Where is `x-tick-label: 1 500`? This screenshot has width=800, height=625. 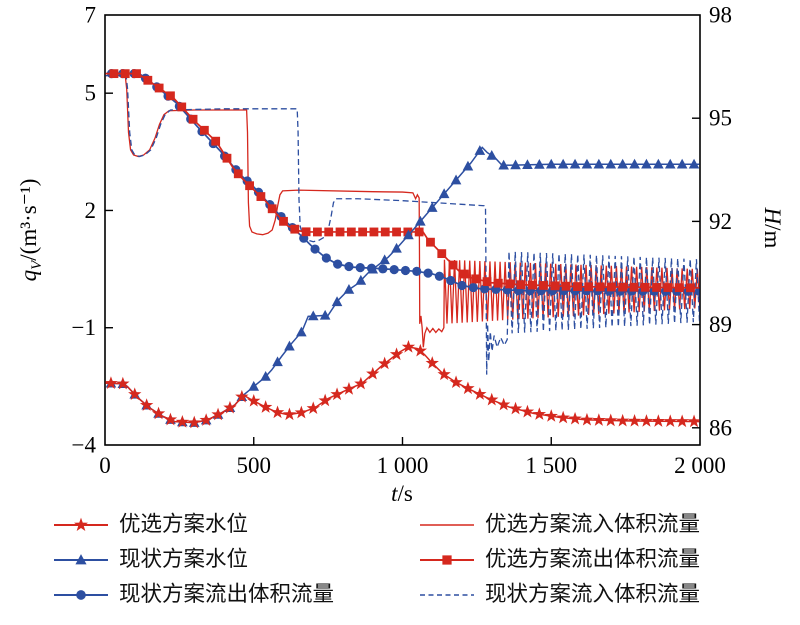 x-tick-label: 1 500 is located at coordinates (551, 465).